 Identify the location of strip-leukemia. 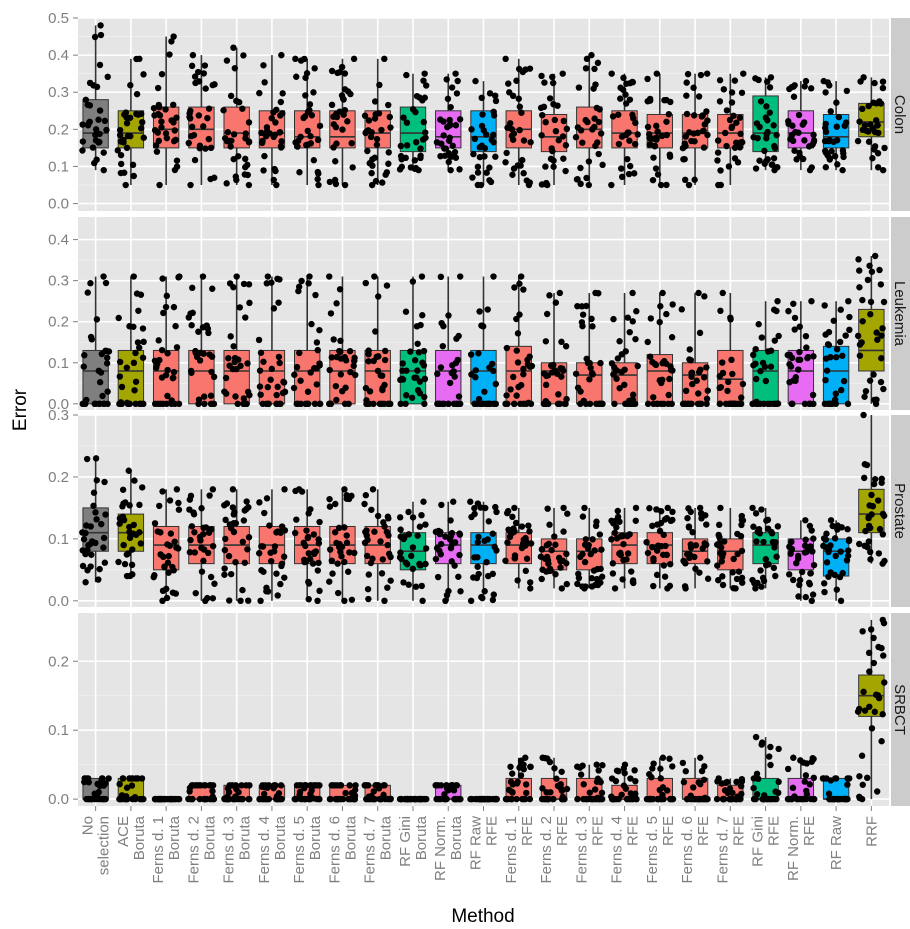
(900, 313).